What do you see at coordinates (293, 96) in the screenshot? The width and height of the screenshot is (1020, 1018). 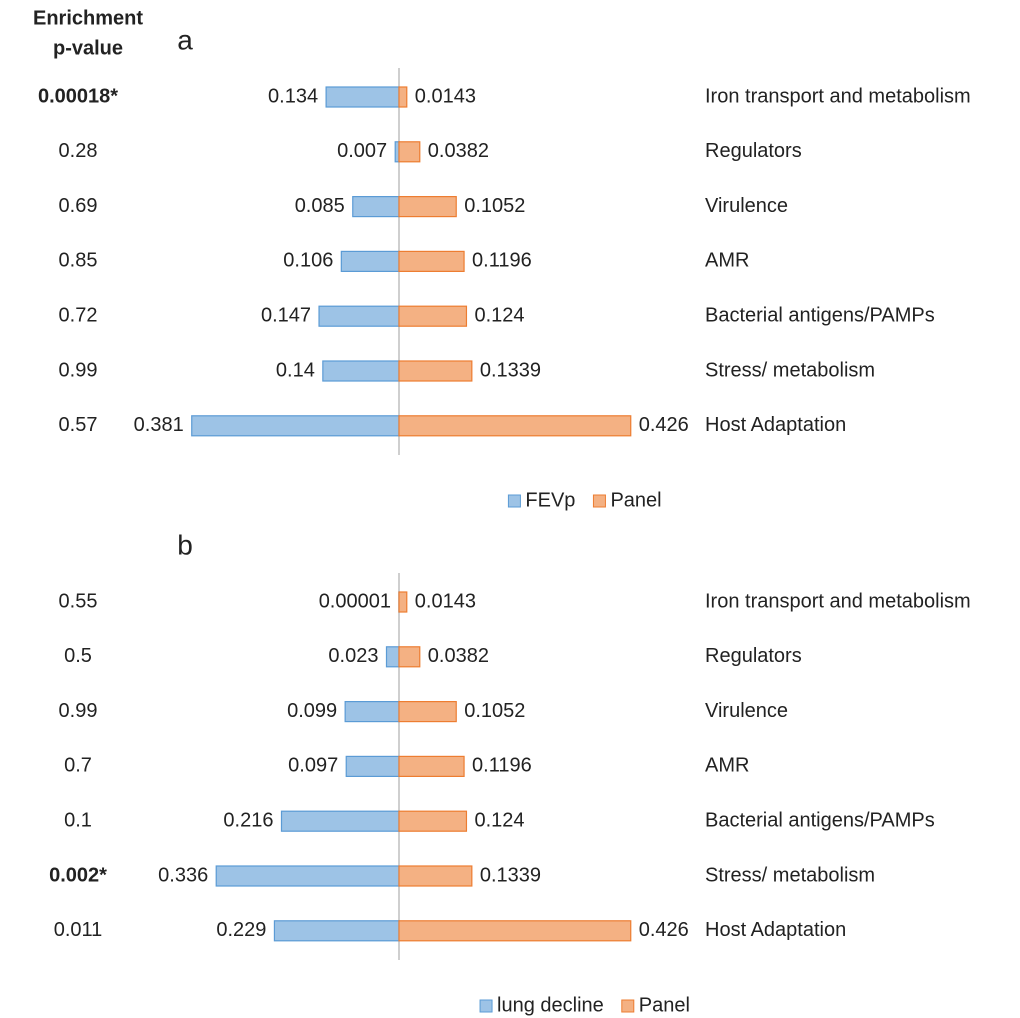 I see `value-label: 0.134` at bounding box center [293, 96].